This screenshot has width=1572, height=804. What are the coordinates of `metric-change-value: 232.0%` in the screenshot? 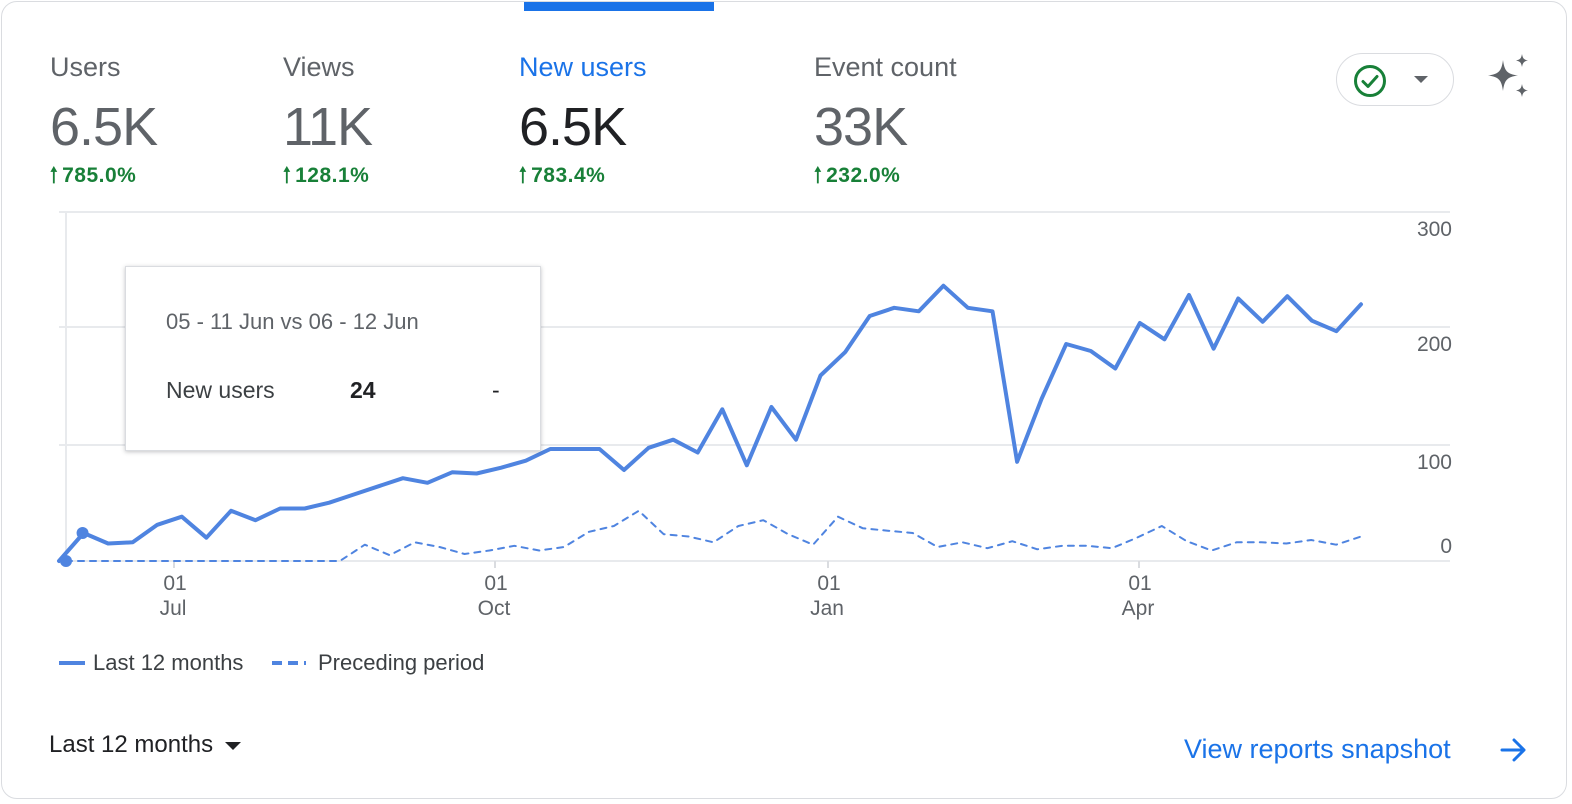 It's located at (863, 175).